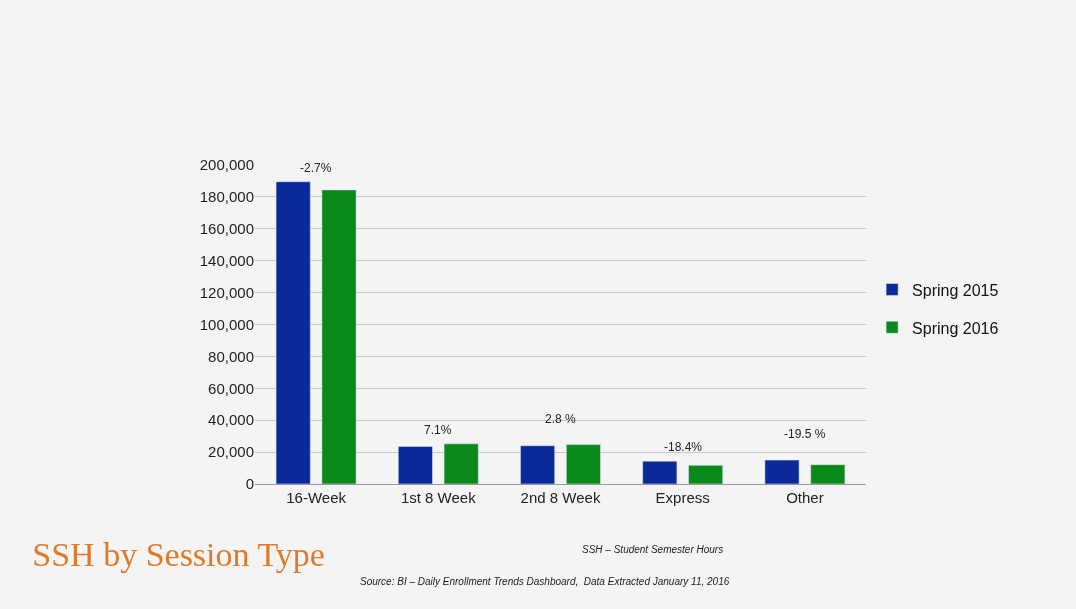  I want to click on x-tick-label: 16-Week, so click(316, 497).